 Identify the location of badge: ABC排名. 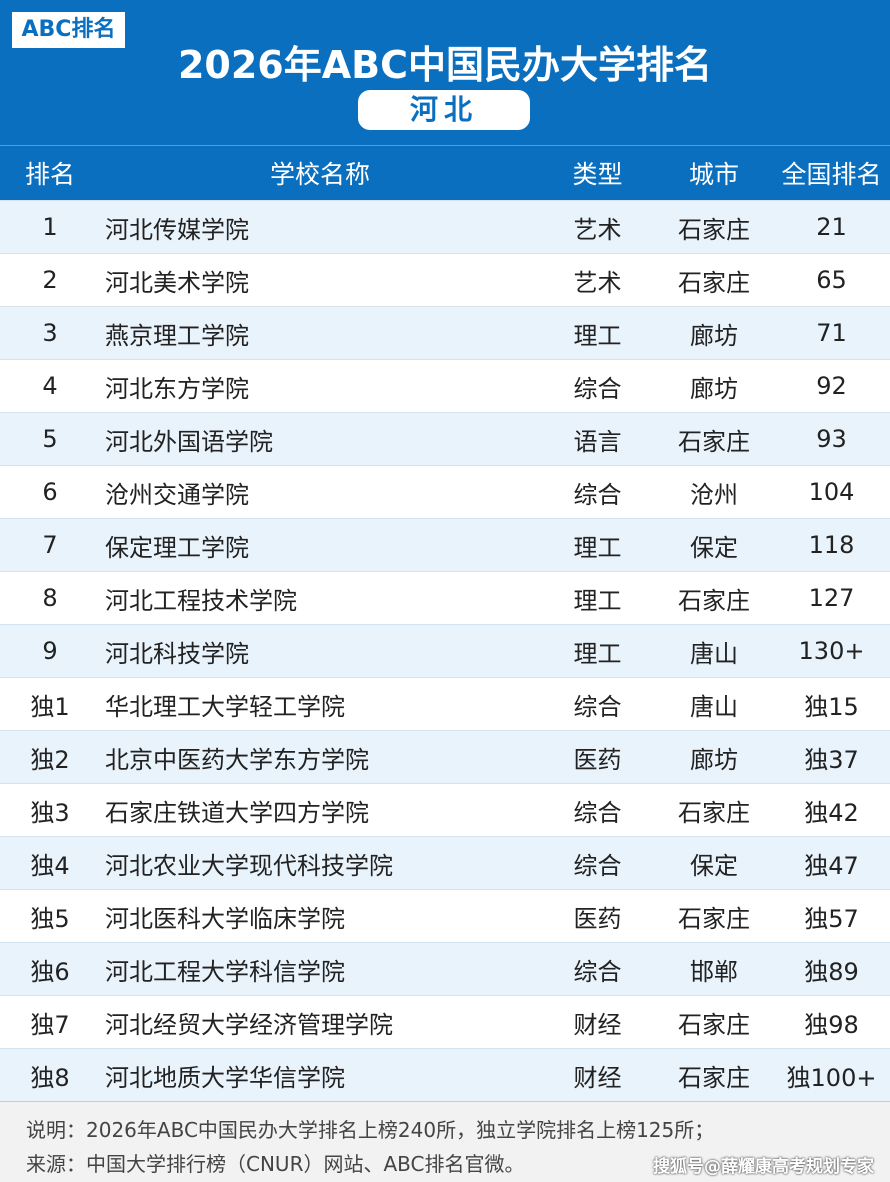
(68, 30).